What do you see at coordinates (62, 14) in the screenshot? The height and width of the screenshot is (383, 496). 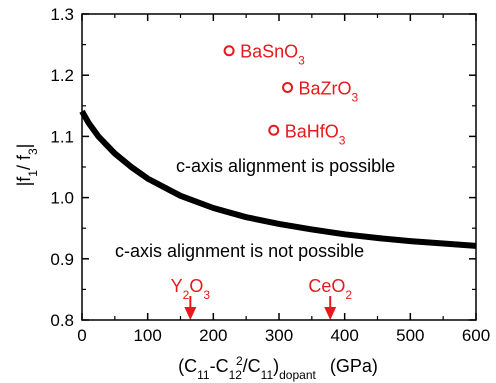 I see `y-tick-label: 1.3` at bounding box center [62, 14].